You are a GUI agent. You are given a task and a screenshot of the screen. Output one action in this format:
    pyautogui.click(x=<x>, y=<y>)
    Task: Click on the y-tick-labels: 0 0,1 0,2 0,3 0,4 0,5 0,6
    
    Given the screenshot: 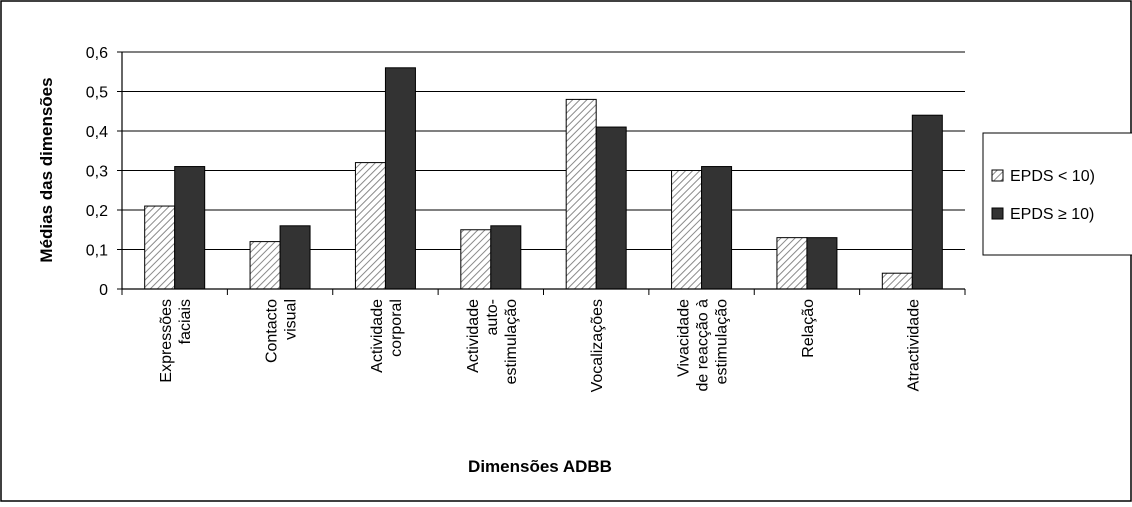 What is the action you would take?
    pyautogui.click(x=97, y=172)
    